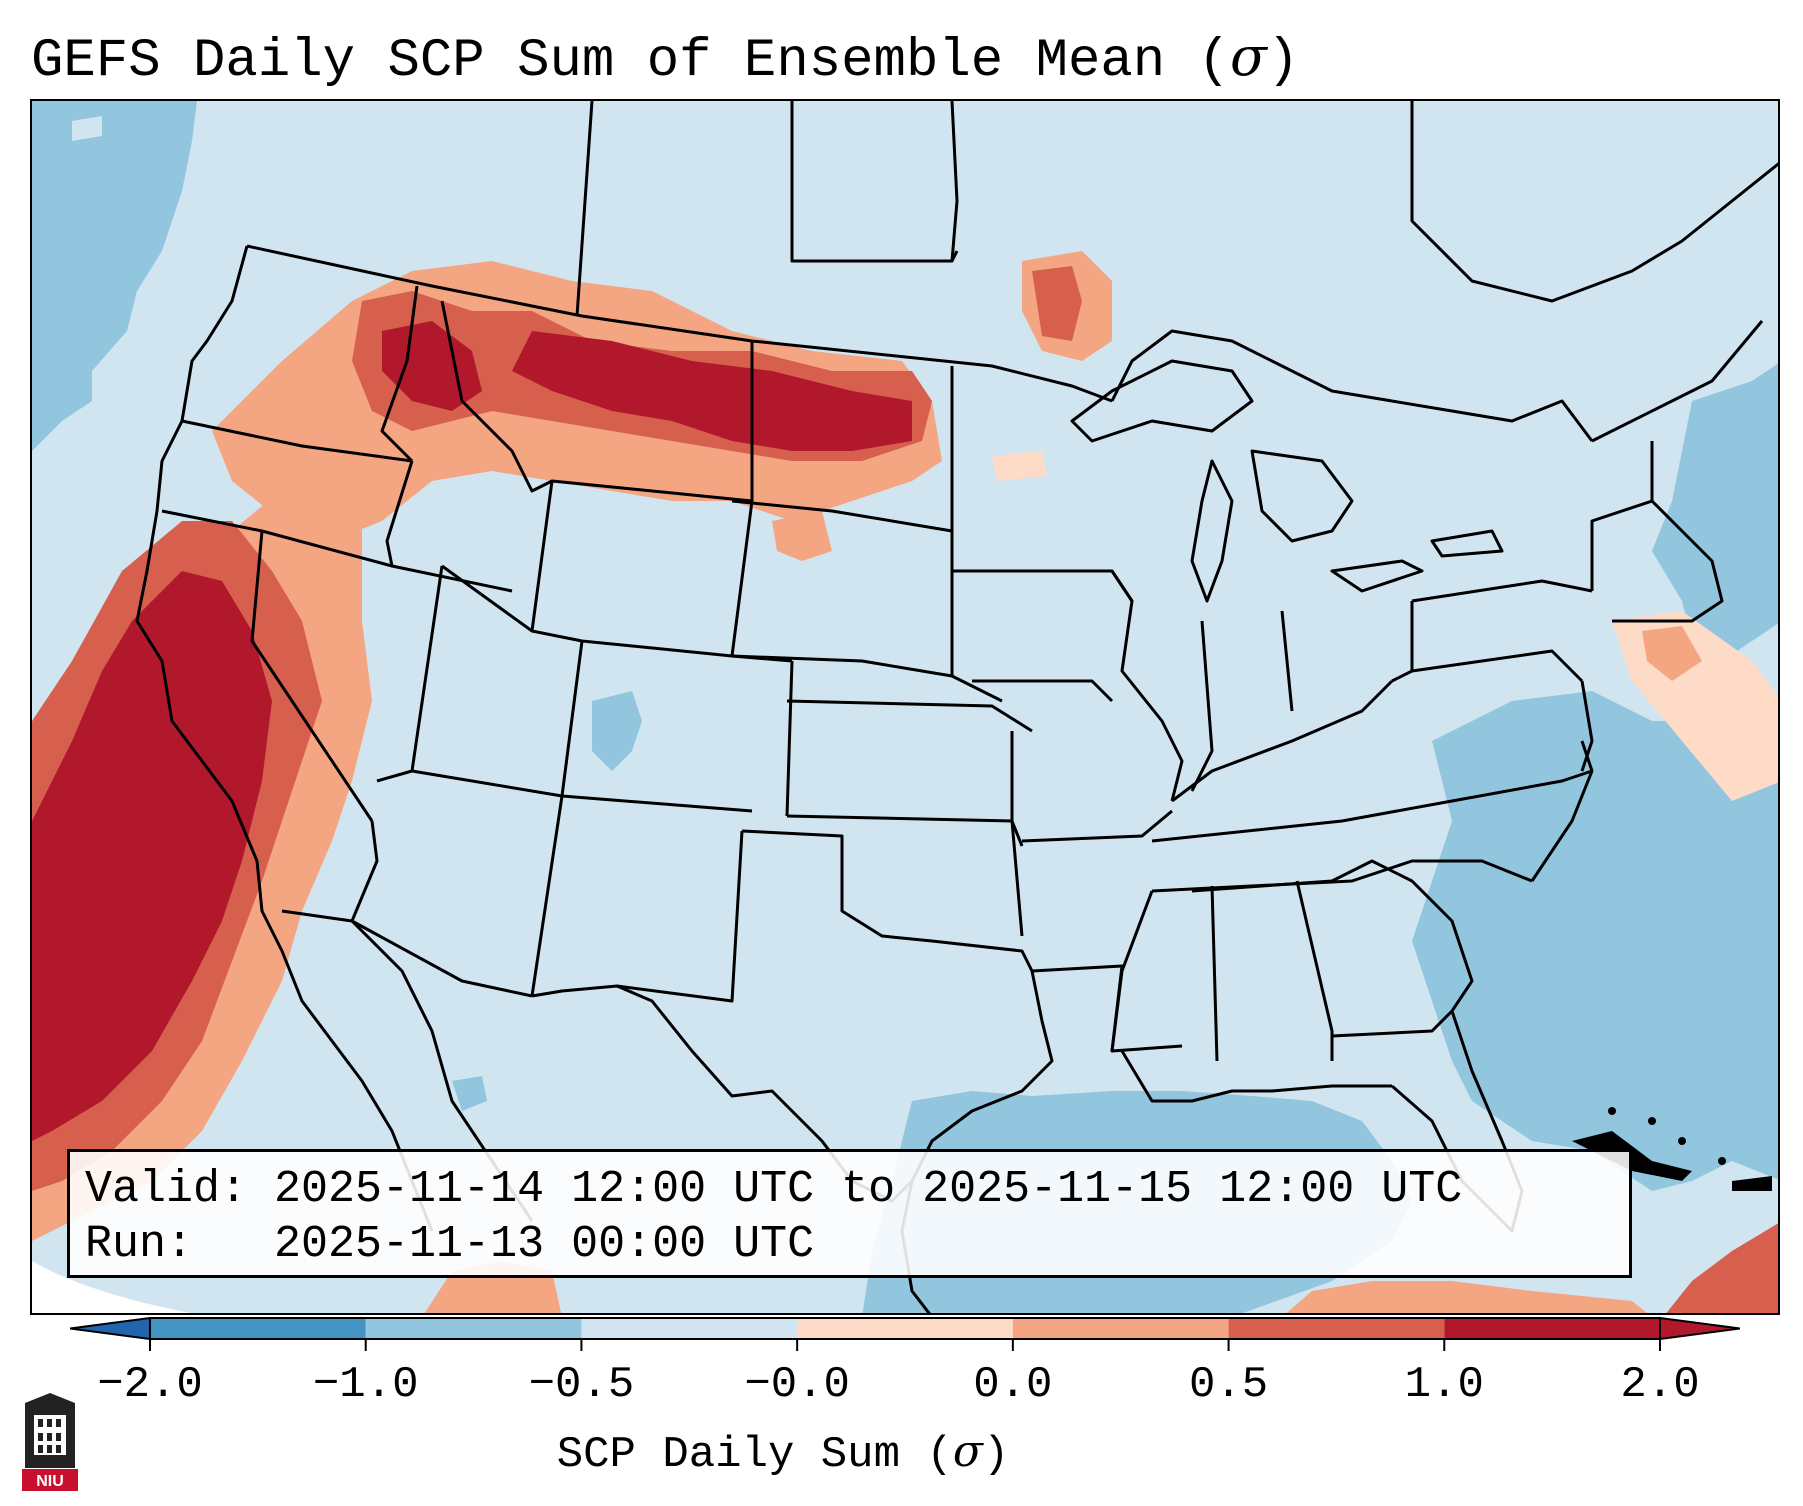  Describe the element at coordinates (1202, 706) in the screenshot. I see `illinois-indiana-border` at that location.